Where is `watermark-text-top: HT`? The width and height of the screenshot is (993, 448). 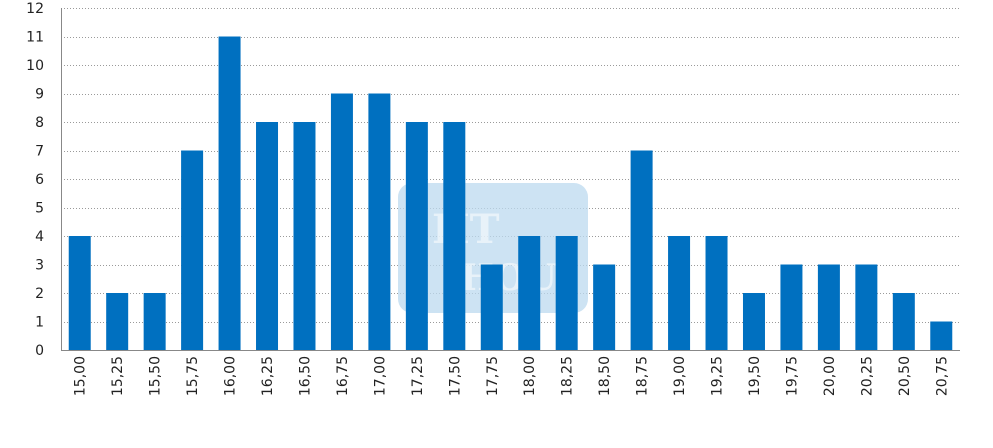
watermark-text-top: HT is located at coordinates (466, 229).